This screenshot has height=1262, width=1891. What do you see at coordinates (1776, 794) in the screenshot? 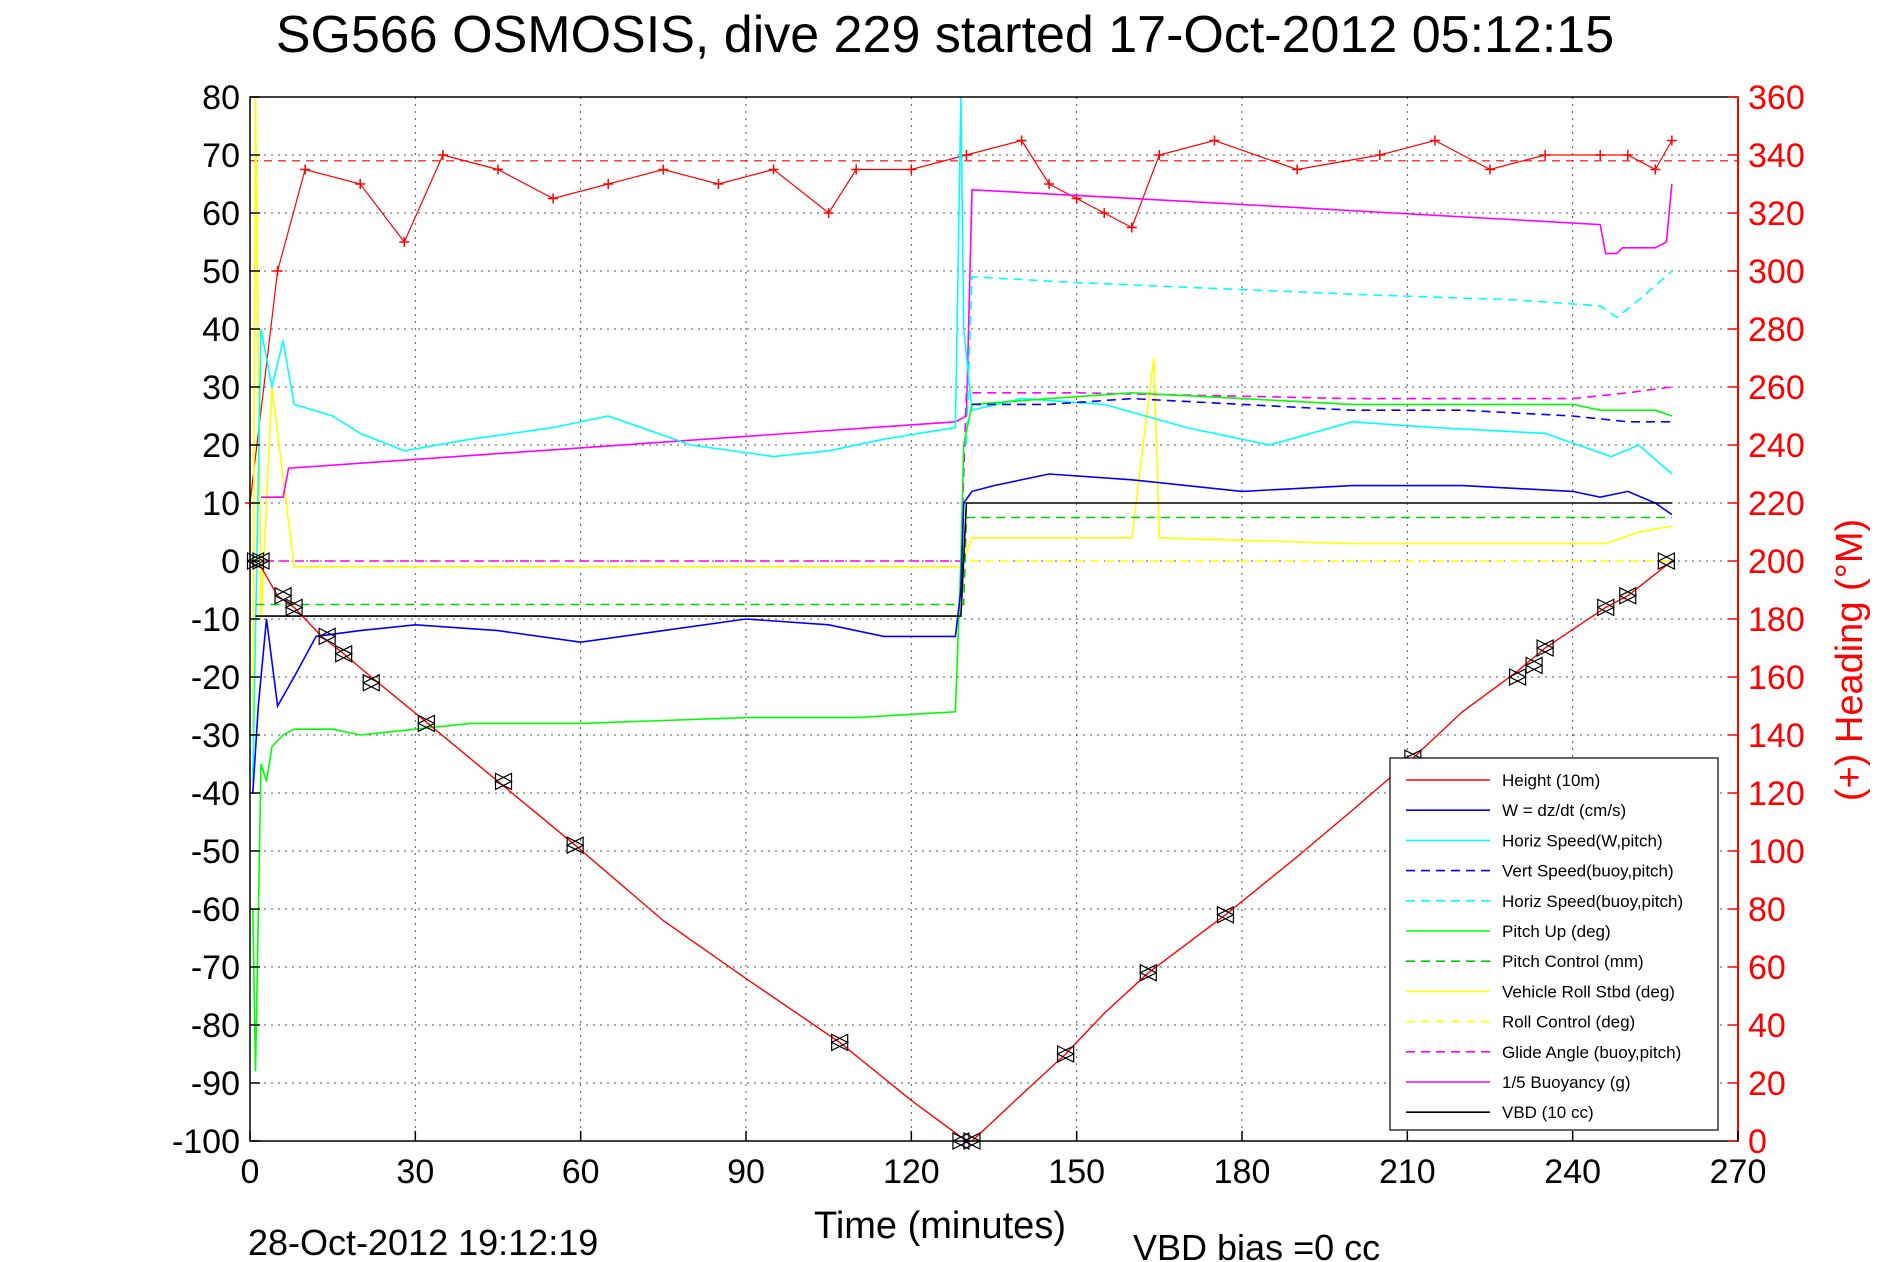
I see `tick-label-right: 120` at bounding box center [1776, 794].